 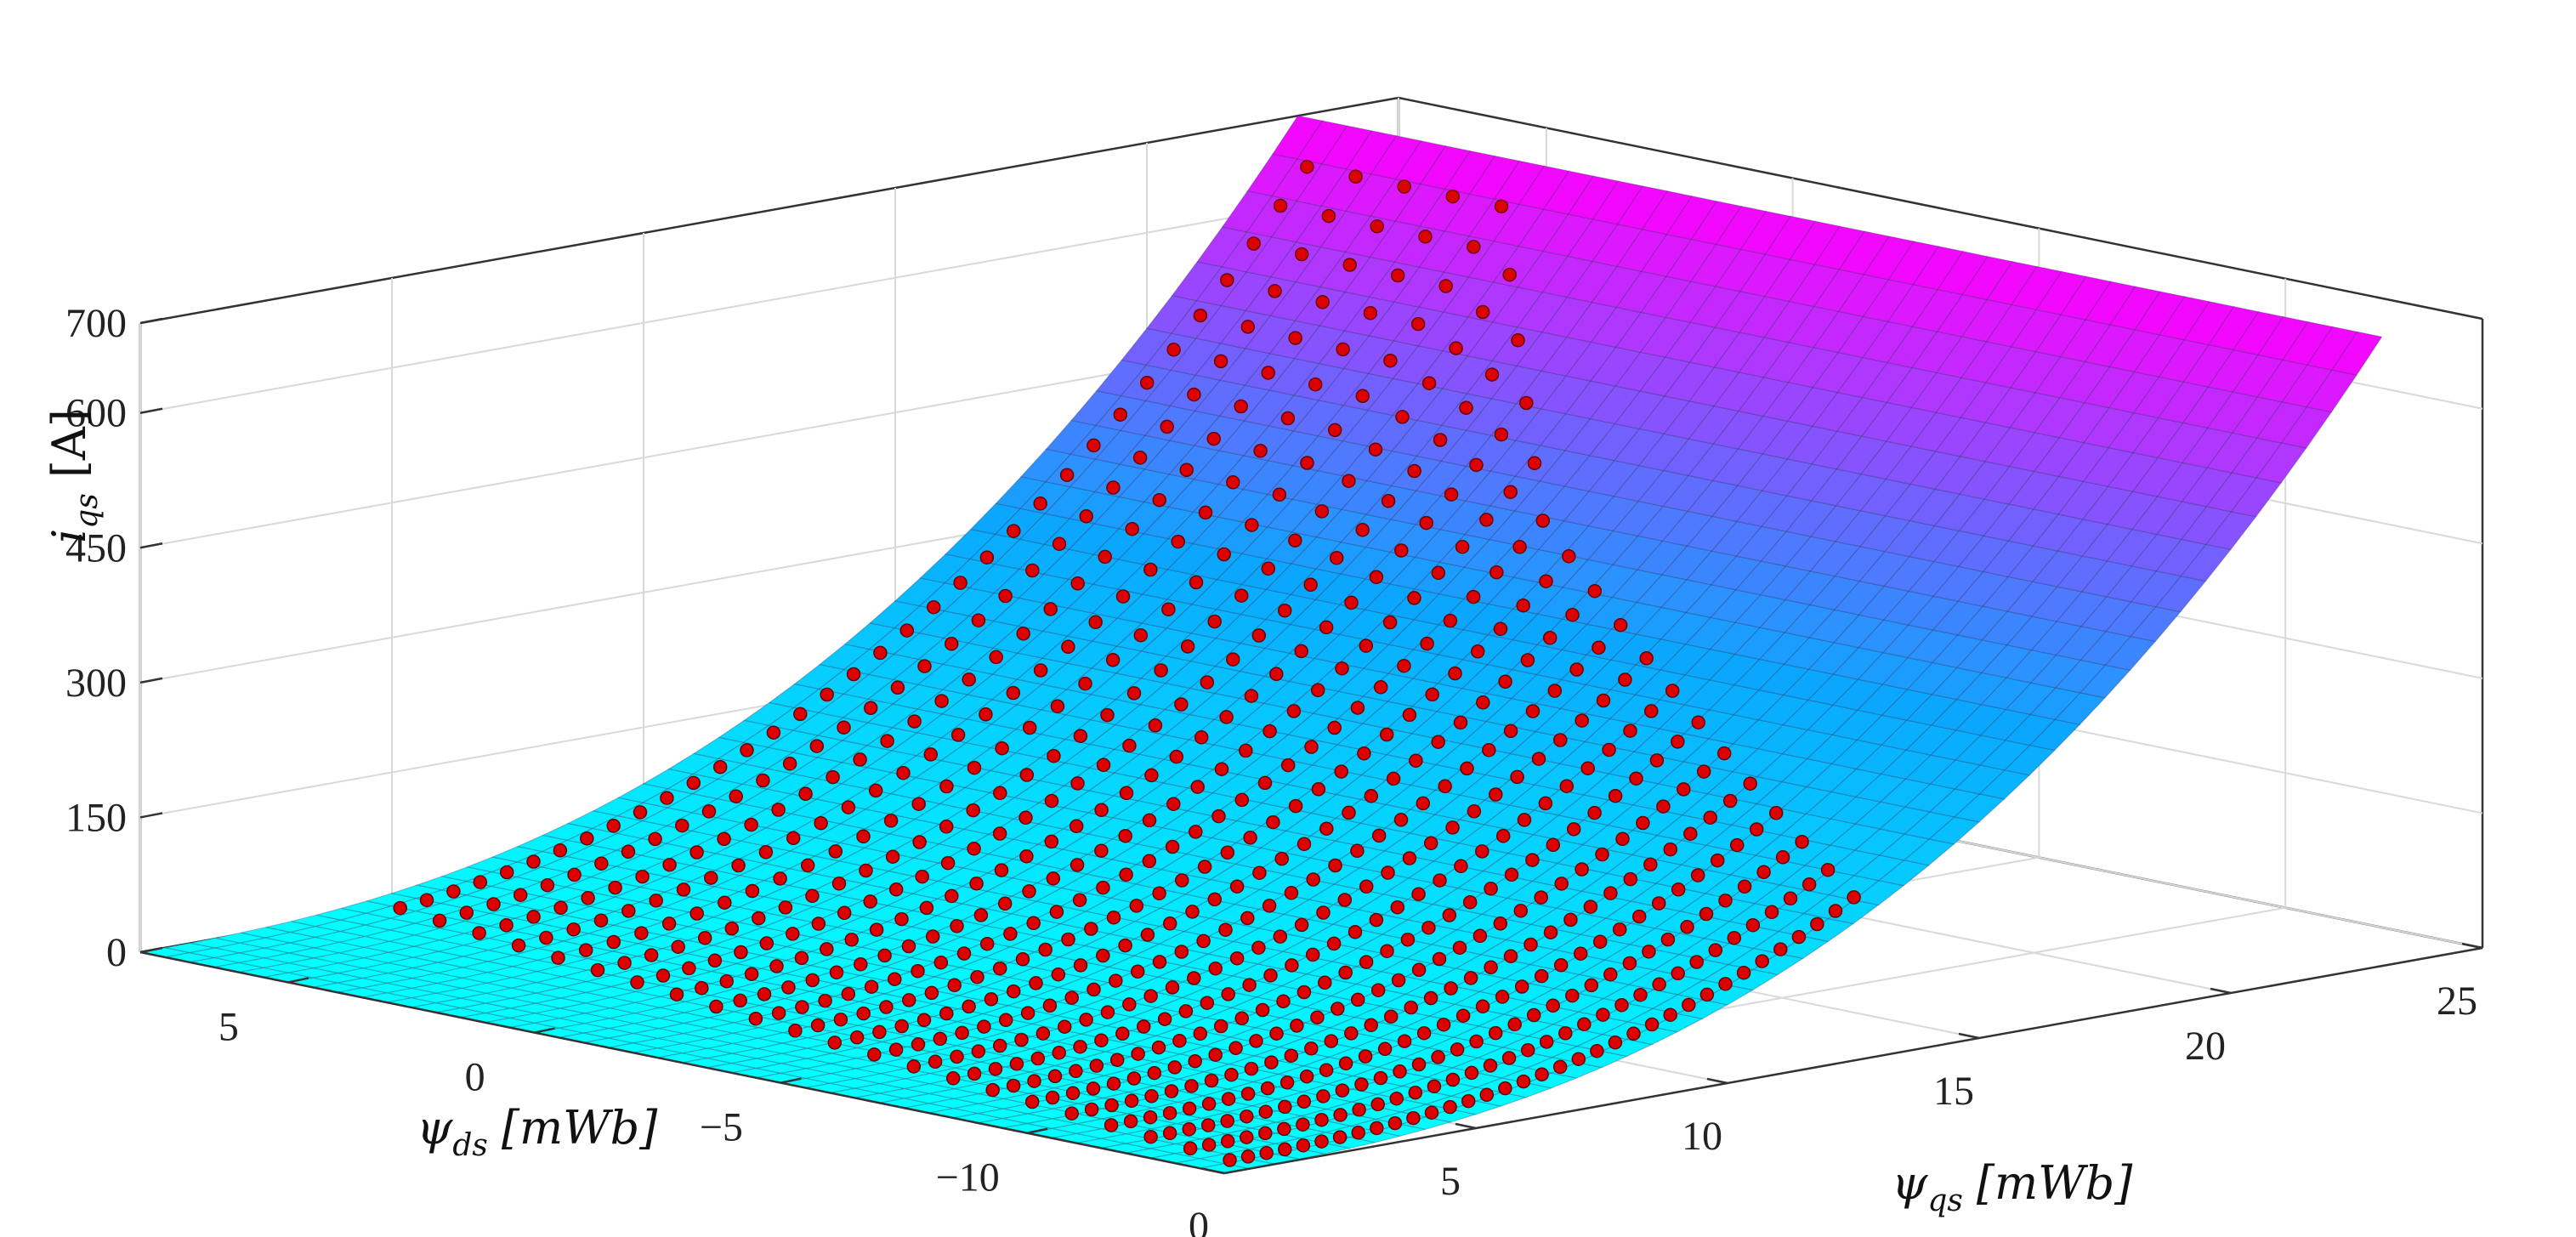 I want to click on x-tick-label-4: 20, so click(x=2205, y=1046).